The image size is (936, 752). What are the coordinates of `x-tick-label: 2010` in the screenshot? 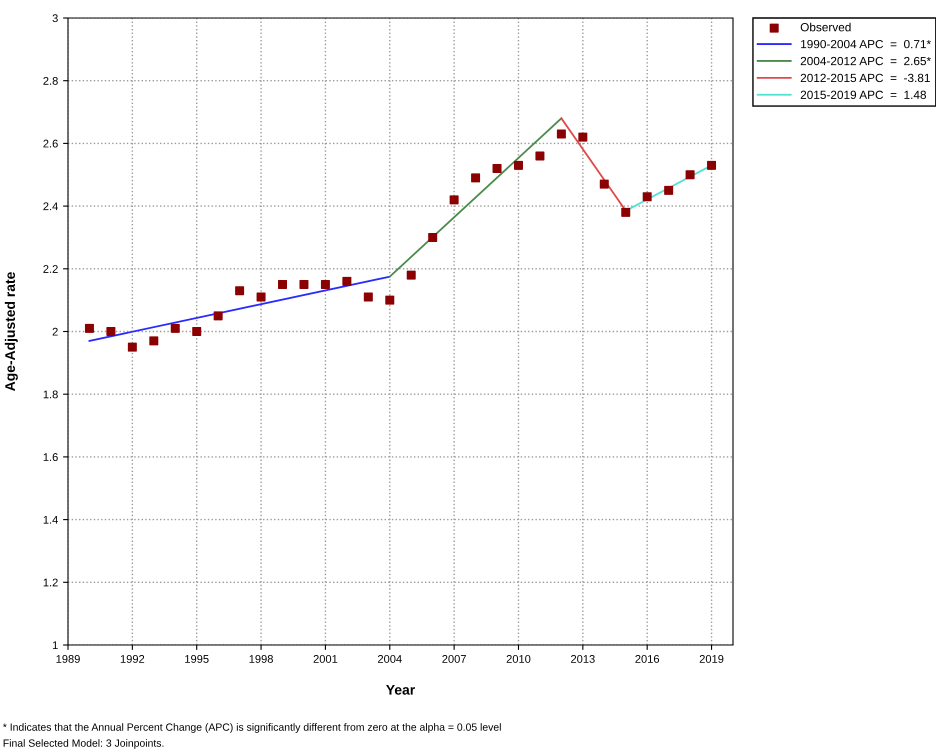 It's located at (518, 659).